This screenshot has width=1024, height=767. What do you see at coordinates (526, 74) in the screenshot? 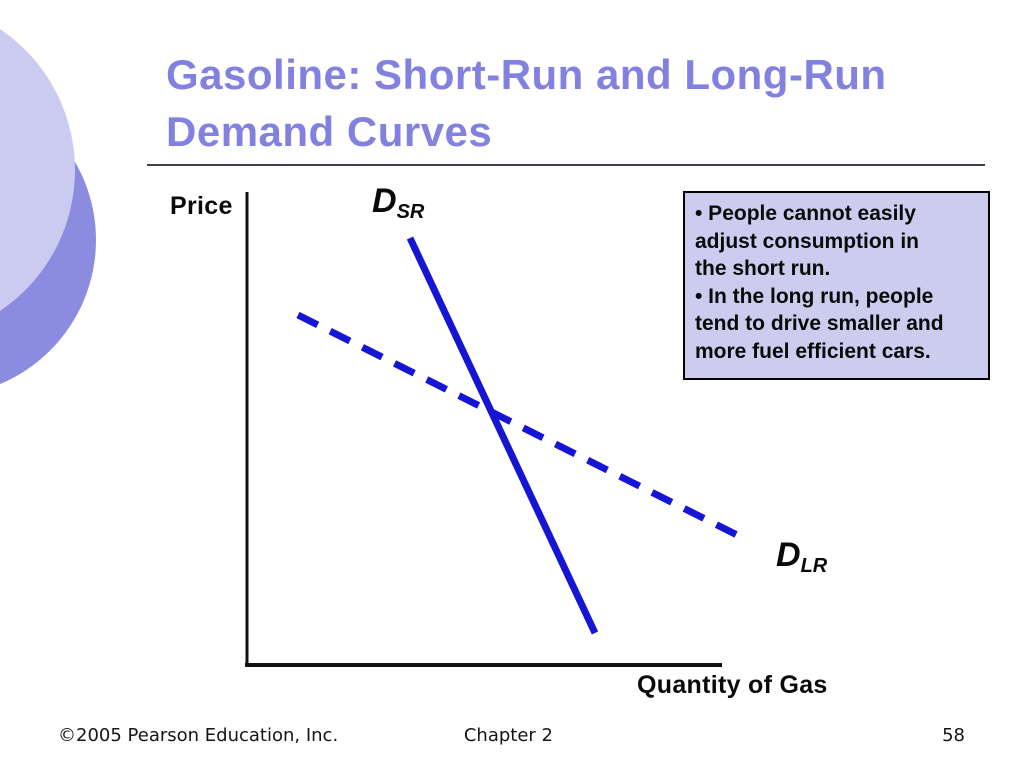
I see `title-line-1: Gasoline: Short-Run and Long-Run` at bounding box center [526, 74].